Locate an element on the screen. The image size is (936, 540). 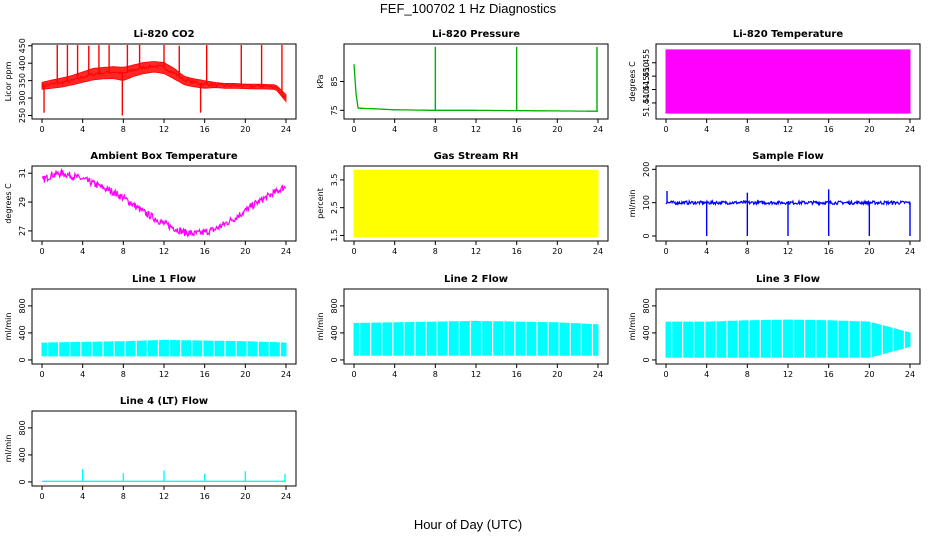
chart-panel-2: Li-820 Pressure kPa 0 4 8 12 16 20 24 75 85 is located at coordinates (462, 81).